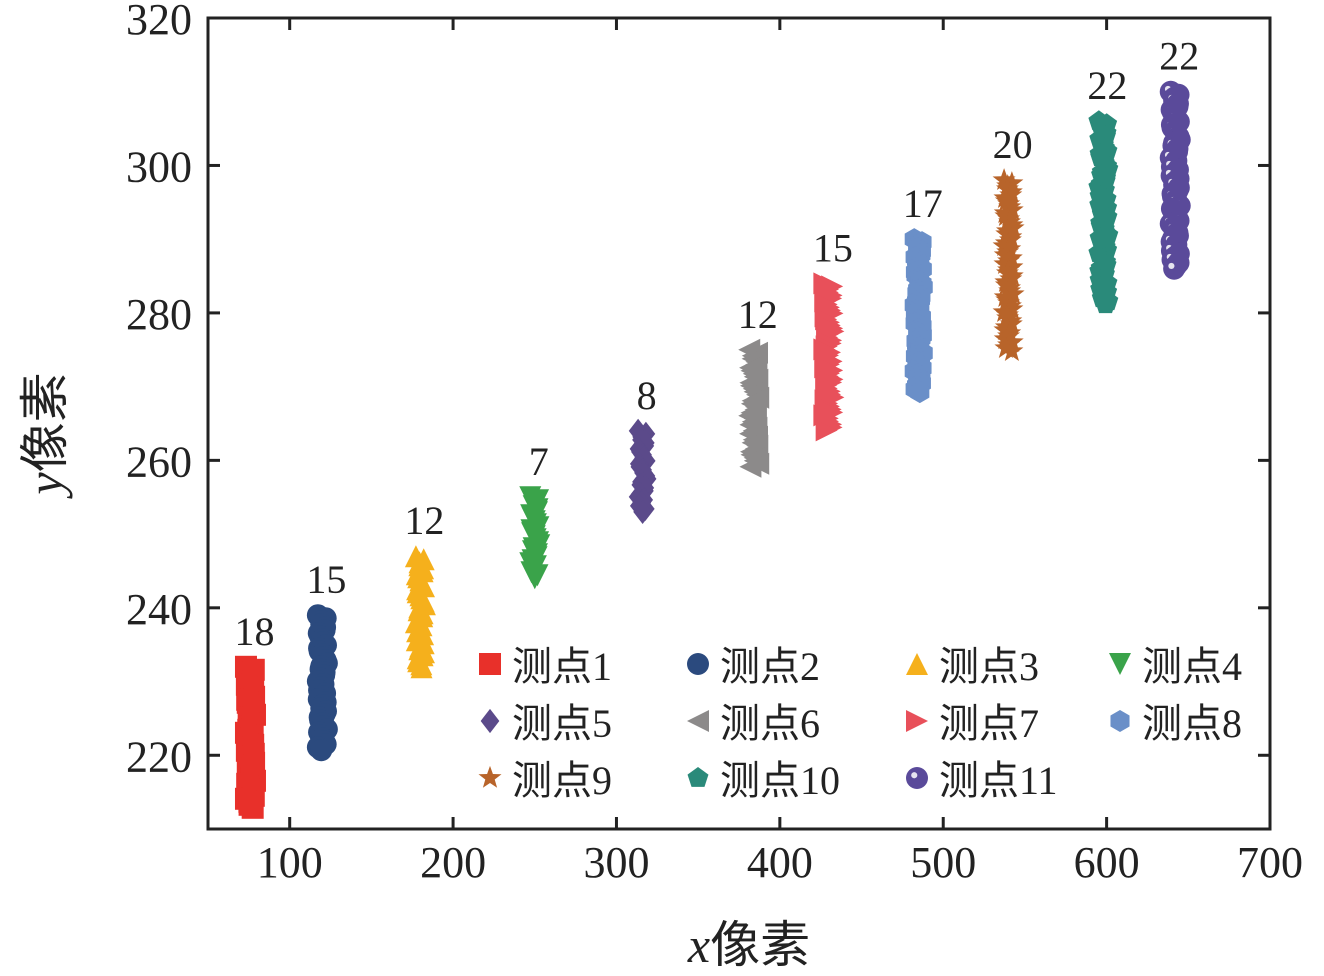  I want to click on legend-item-4: 测点4, so click(1175, 666).